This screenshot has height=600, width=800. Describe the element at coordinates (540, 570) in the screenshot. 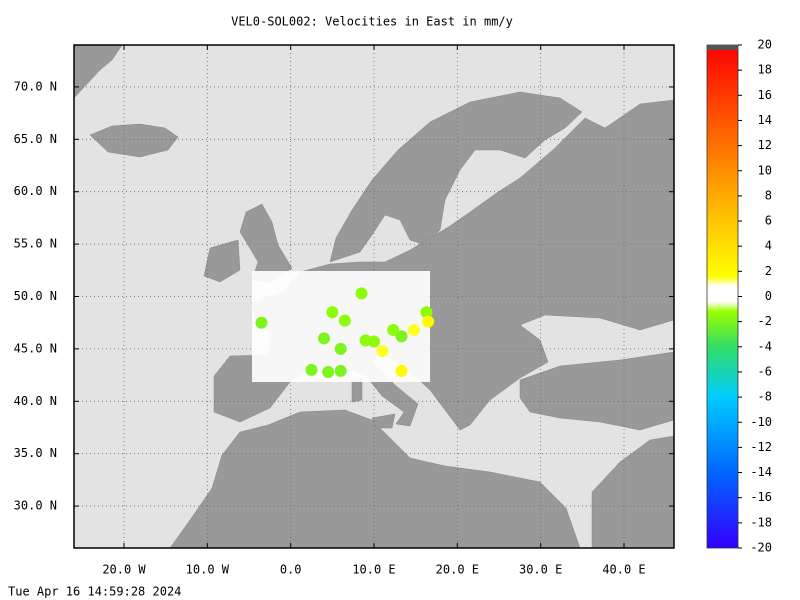

I see `x-tick-label: 30.0 E` at that location.